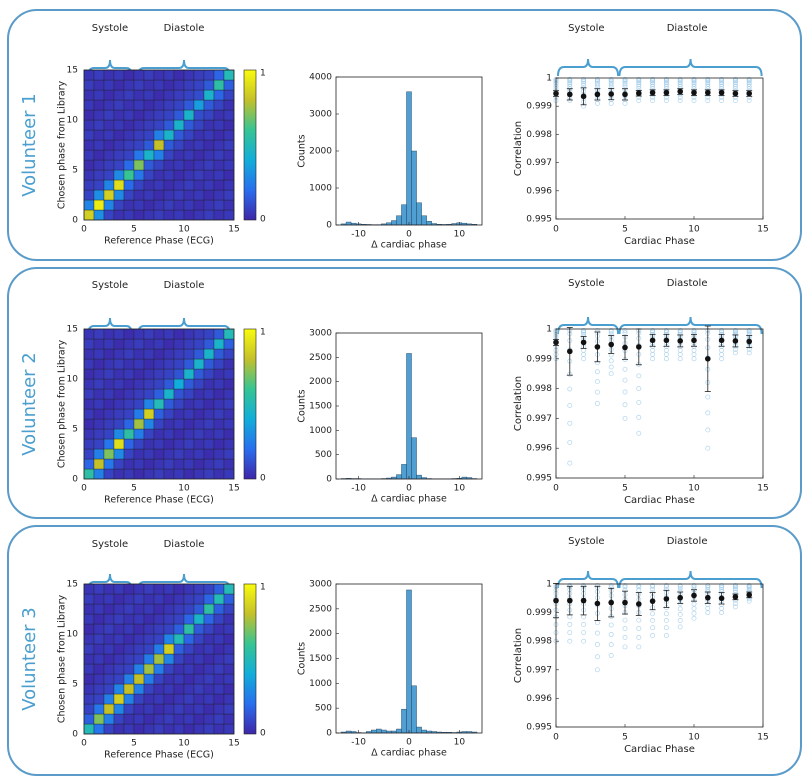 The width and height of the screenshot is (809, 784). Describe the element at coordinates (460, 235) in the screenshot. I see `v1-hist-xtick: 10` at that location.